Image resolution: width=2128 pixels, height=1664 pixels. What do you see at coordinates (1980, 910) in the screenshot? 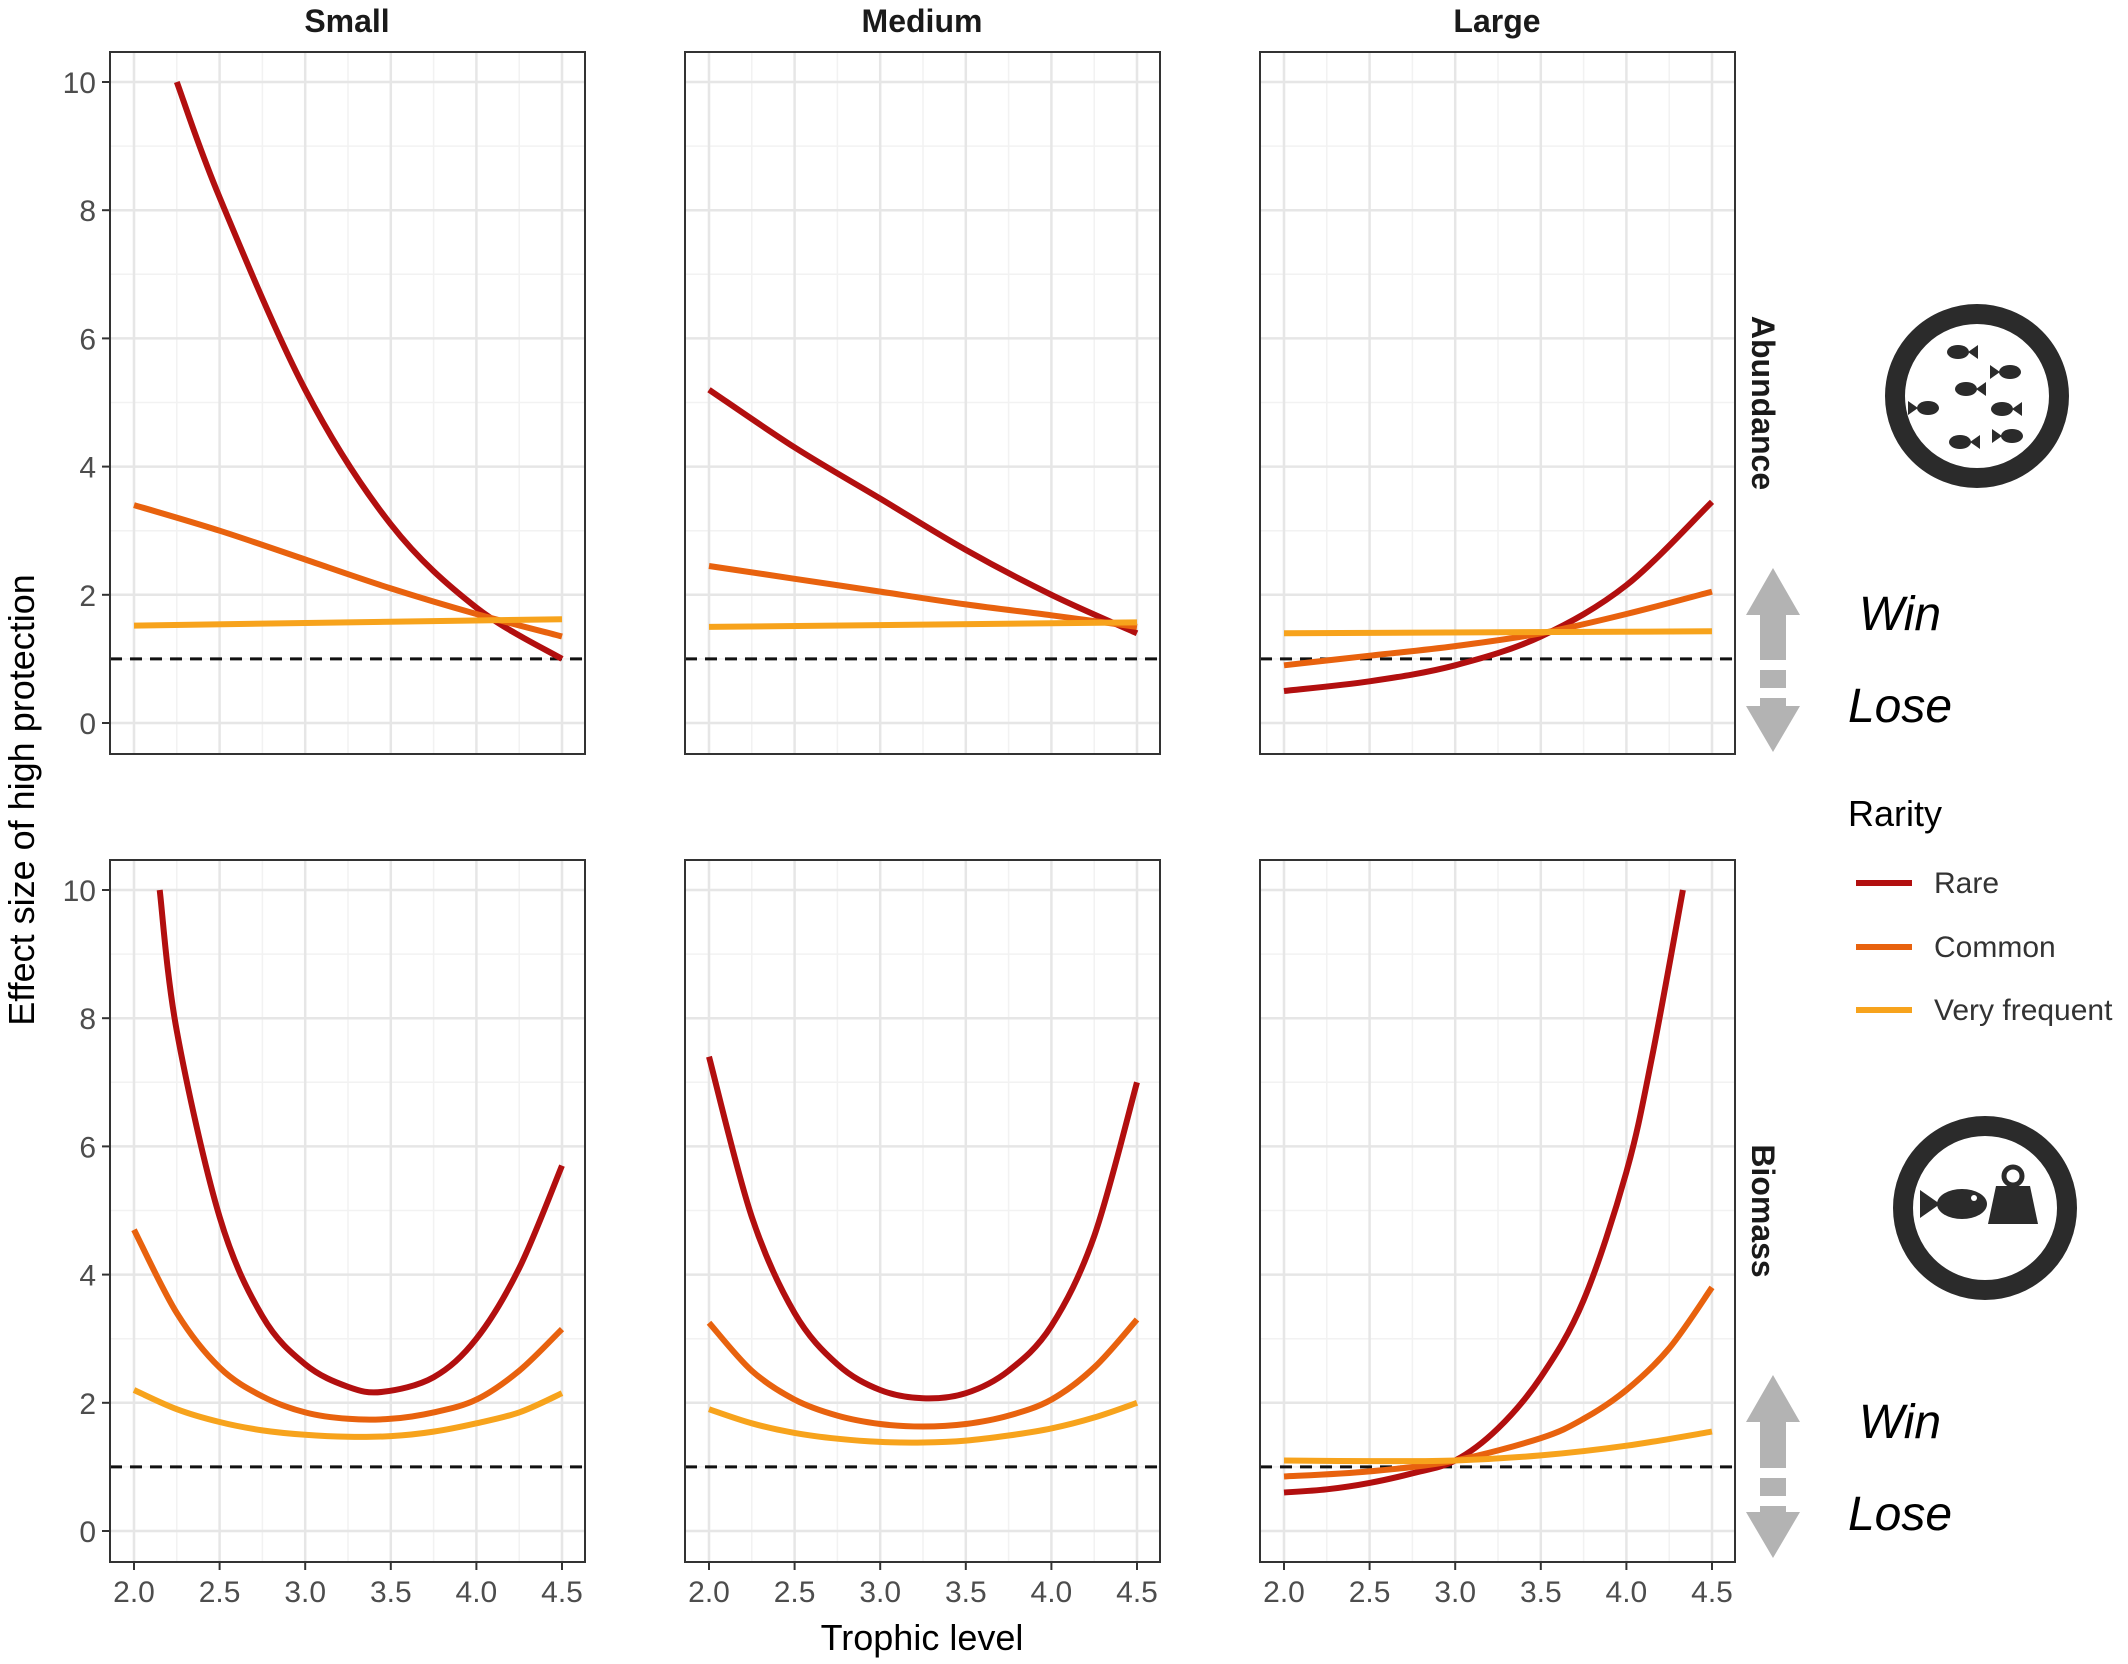
I see `legend: Rarity Rare Common Very frequent` at bounding box center [1980, 910].